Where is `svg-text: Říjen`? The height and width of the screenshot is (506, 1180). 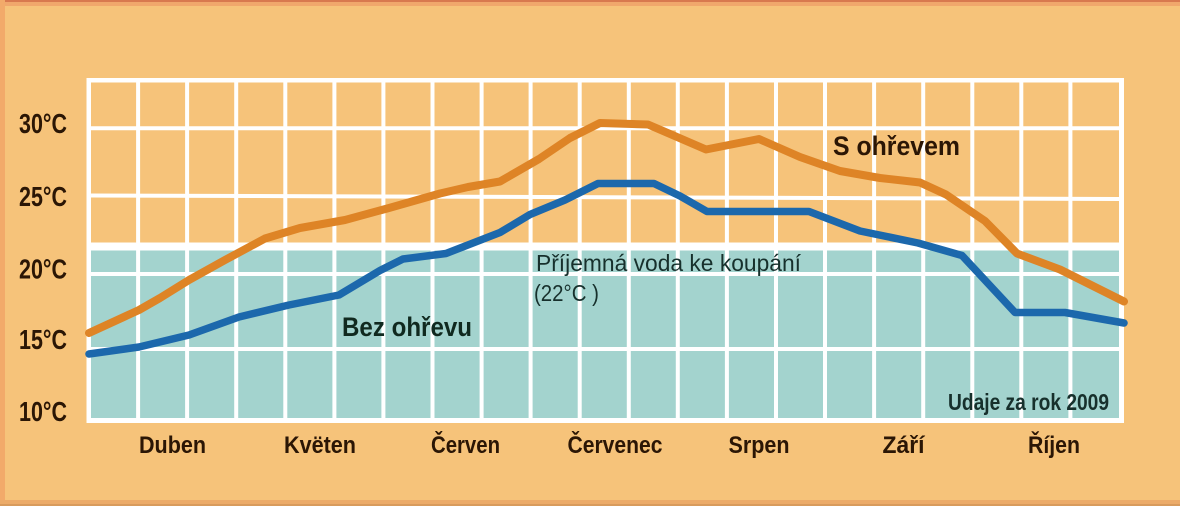 svg-text: Říjen is located at coordinates (1054, 445).